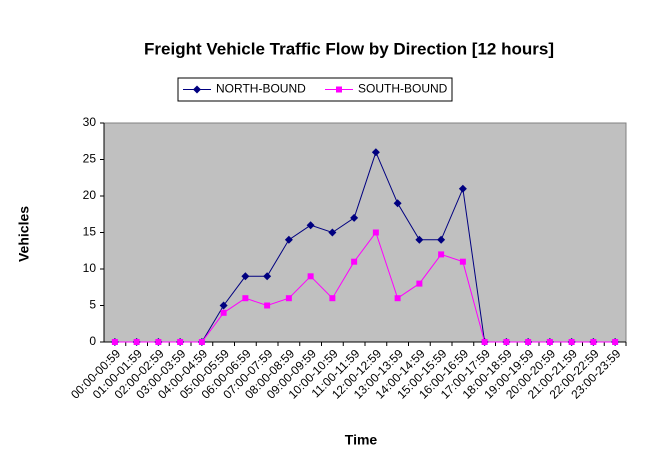  Describe the element at coordinates (361, 440) in the screenshot. I see `x-axis-label: Time` at that location.